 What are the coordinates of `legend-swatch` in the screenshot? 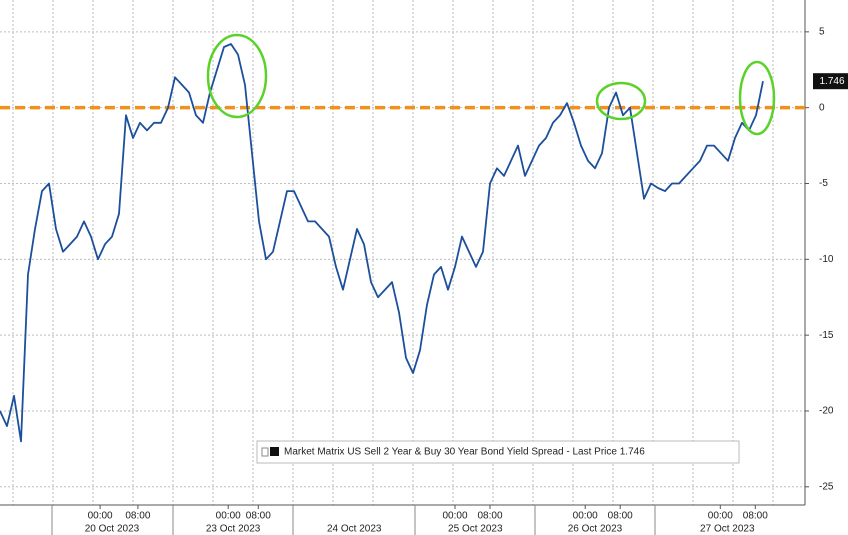 It's located at (274, 451).